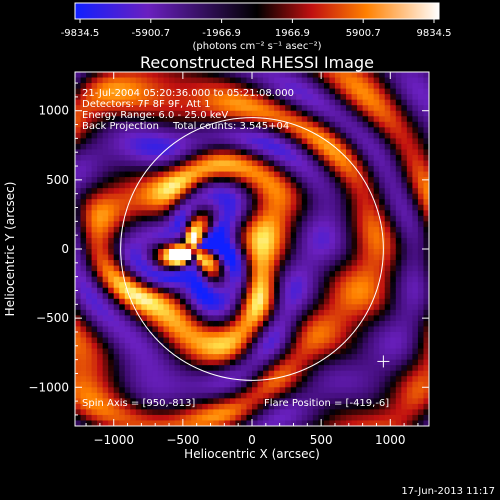 The width and height of the screenshot is (500, 500). What do you see at coordinates (257, 11) in the screenshot?
I see `colorbar-gradient` at bounding box center [257, 11].